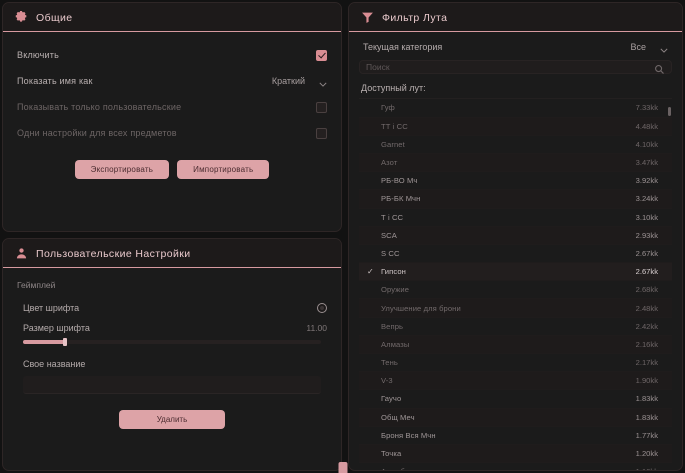 The width and height of the screenshot is (685, 473). Describe the element at coordinates (646, 326) in the screenshot. I see `loot-item-value: 2.42kk` at that location.